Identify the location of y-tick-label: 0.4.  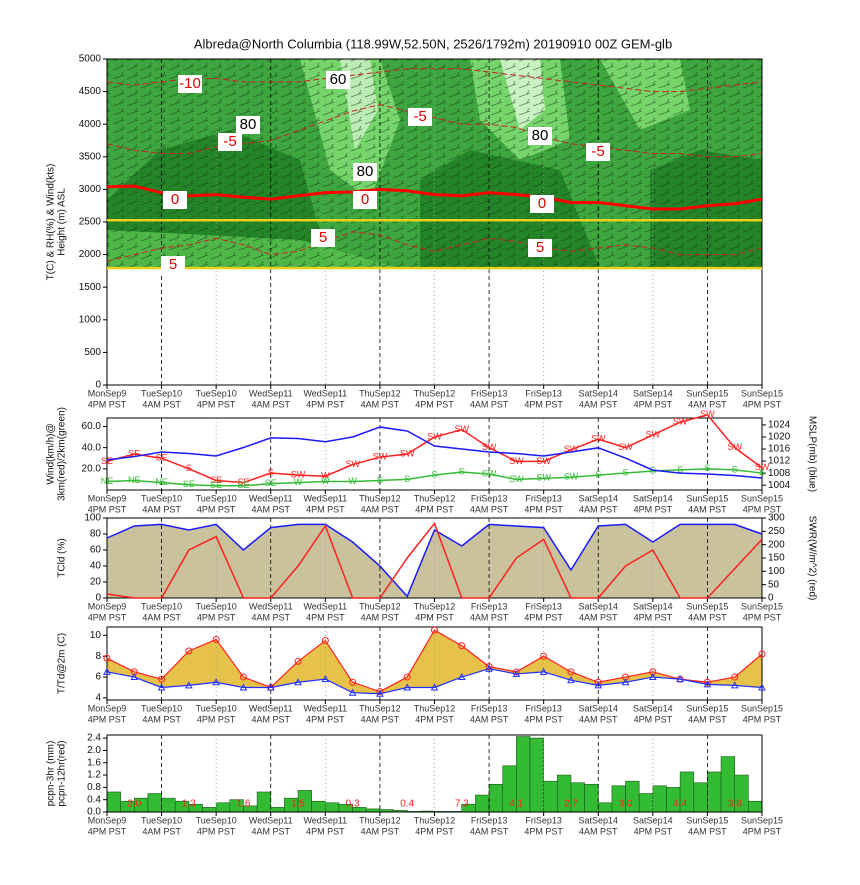
(94, 799).